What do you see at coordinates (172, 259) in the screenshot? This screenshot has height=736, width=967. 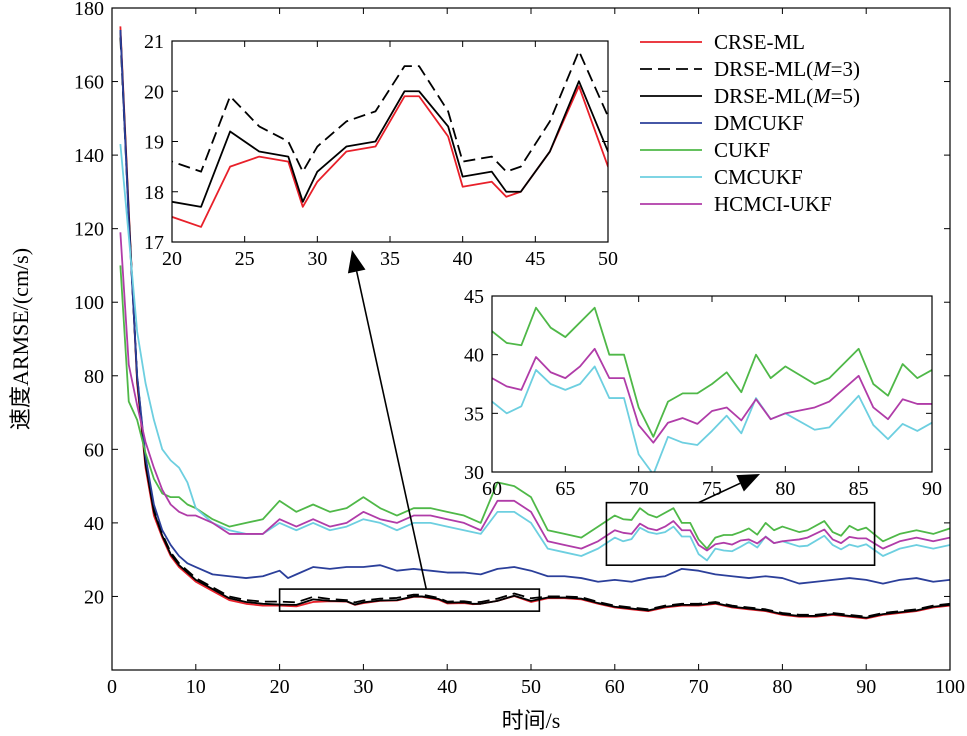 I see `inset-top-x-tick-label: 20` at bounding box center [172, 259].